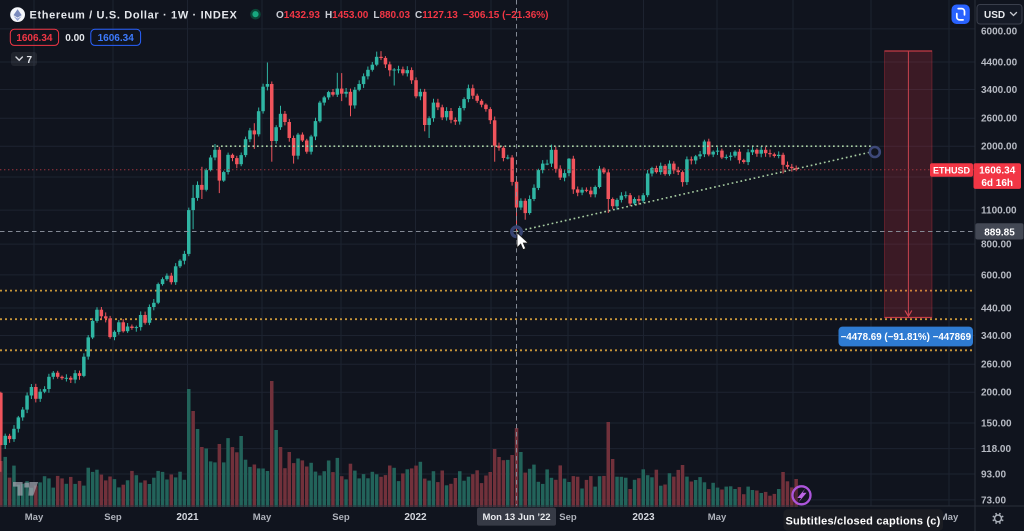  I want to click on svg-text: 3400.00, so click(999, 90).